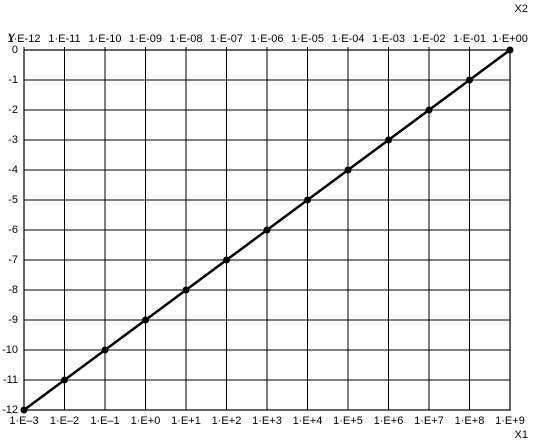 The image size is (536, 443). What do you see at coordinates (23, 39) in the screenshot?
I see `x2-tick-label: 1·E-12` at bounding box center [23, 39].